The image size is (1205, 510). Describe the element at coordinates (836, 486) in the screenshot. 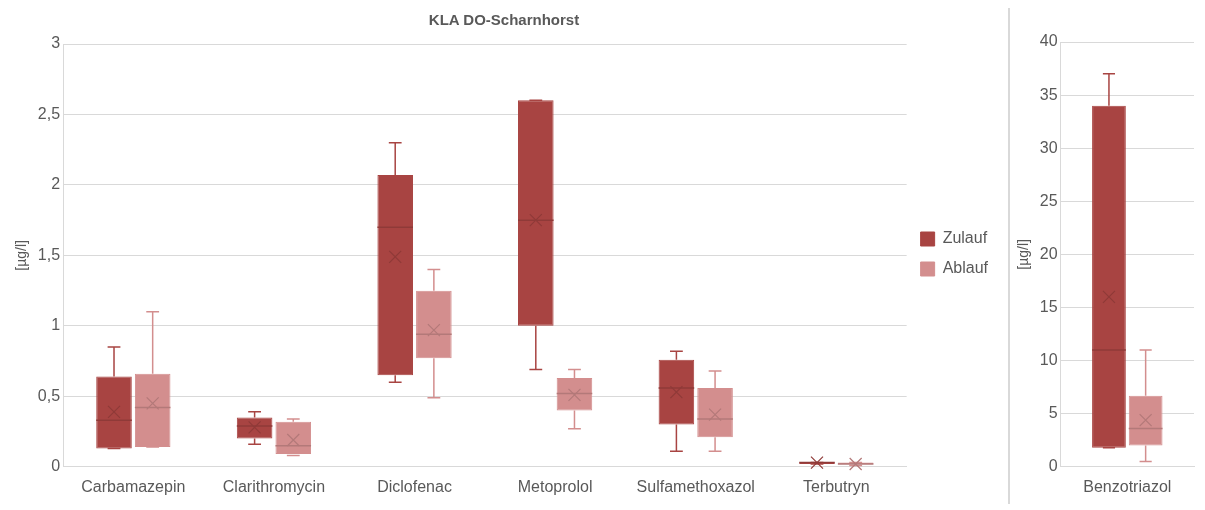

I see `x-tick-label: Terbutryn` at that location.